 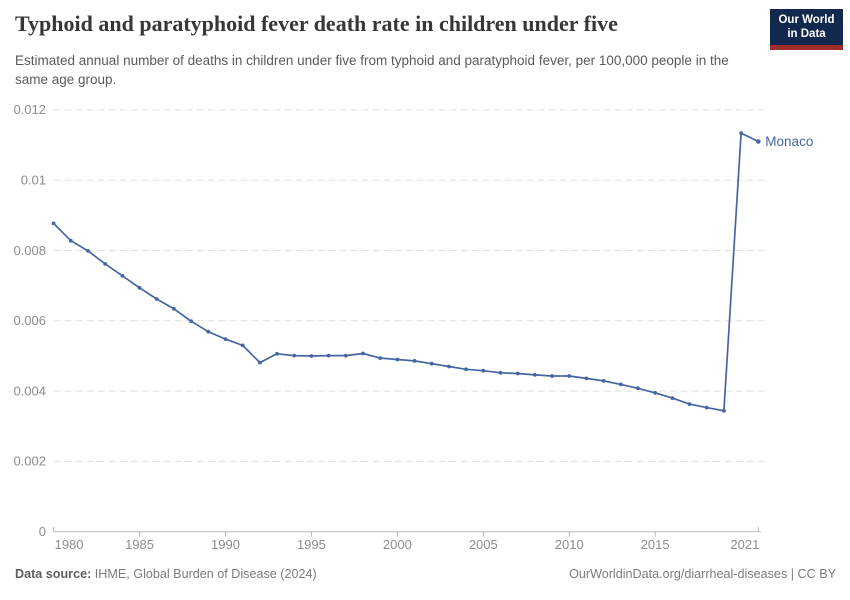 I want to click on x-axis-tick-label: 1995, so click(x=311, y=544).